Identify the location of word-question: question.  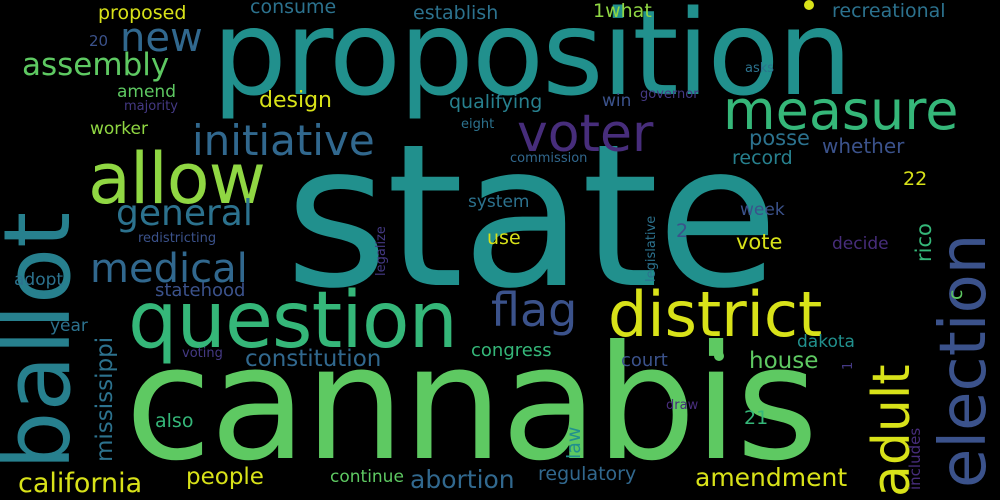
(293, 321).